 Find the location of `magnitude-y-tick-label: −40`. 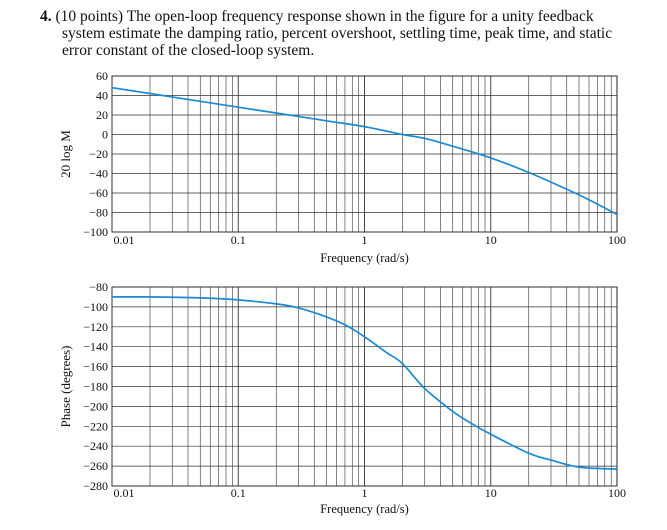

magnitude-y-tick-label: −40 is located at coordinates (98, 174).